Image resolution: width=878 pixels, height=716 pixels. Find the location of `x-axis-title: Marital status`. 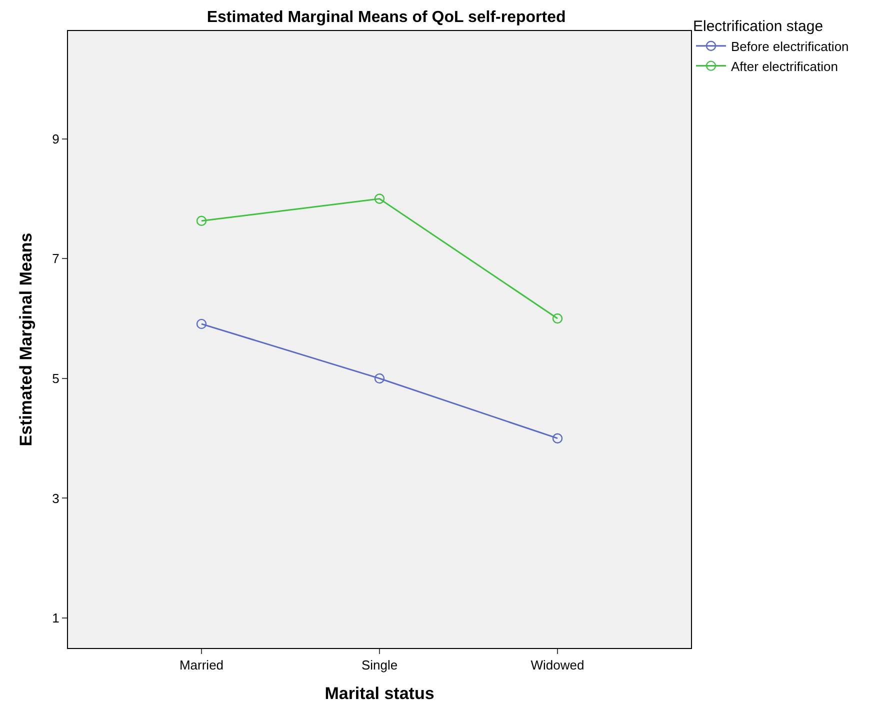

x-axis-title: Marital status is located at coordinates (379, 693).